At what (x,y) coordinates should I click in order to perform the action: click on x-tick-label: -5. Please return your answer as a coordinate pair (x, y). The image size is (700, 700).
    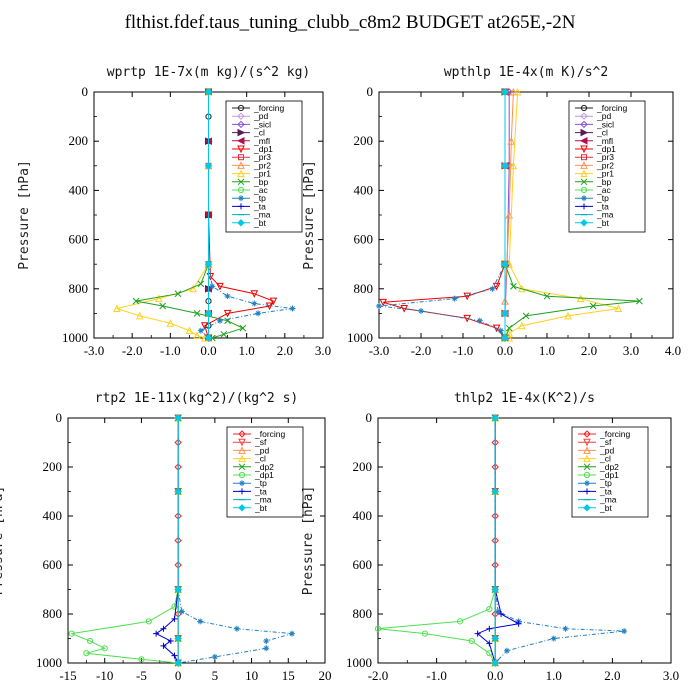
    Looking at the image, I should click on (141, 675).